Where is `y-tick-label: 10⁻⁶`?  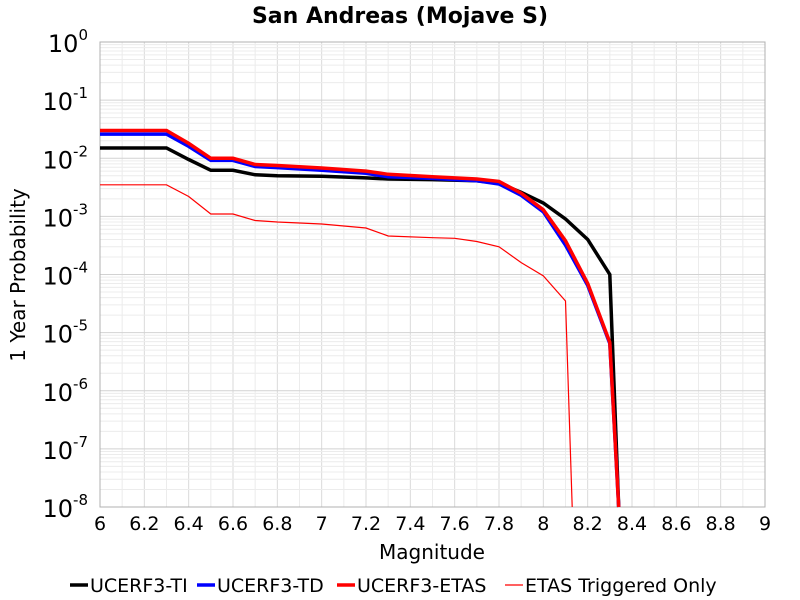
y-tick-label: 10⁻⁶ is located at coordinates (65, 391).